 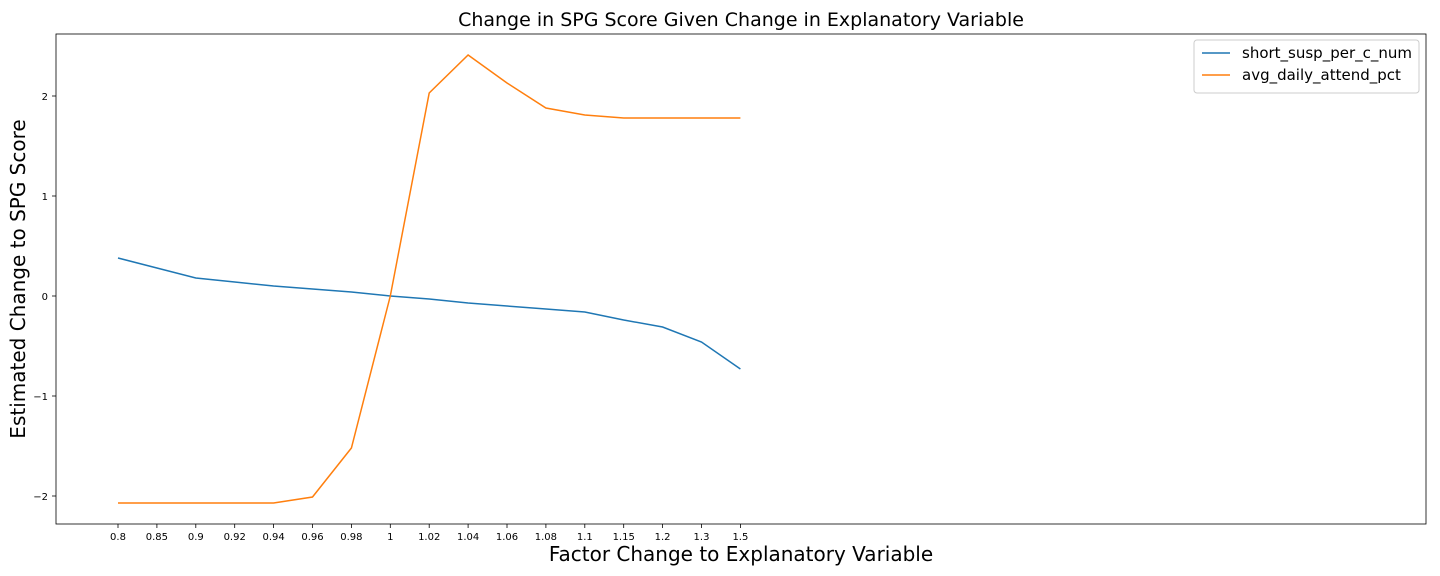 What do you see at coordinates (45, 97) in the screenshot?
I see `y-tick-label: 2` at bounding box center [45, 97].